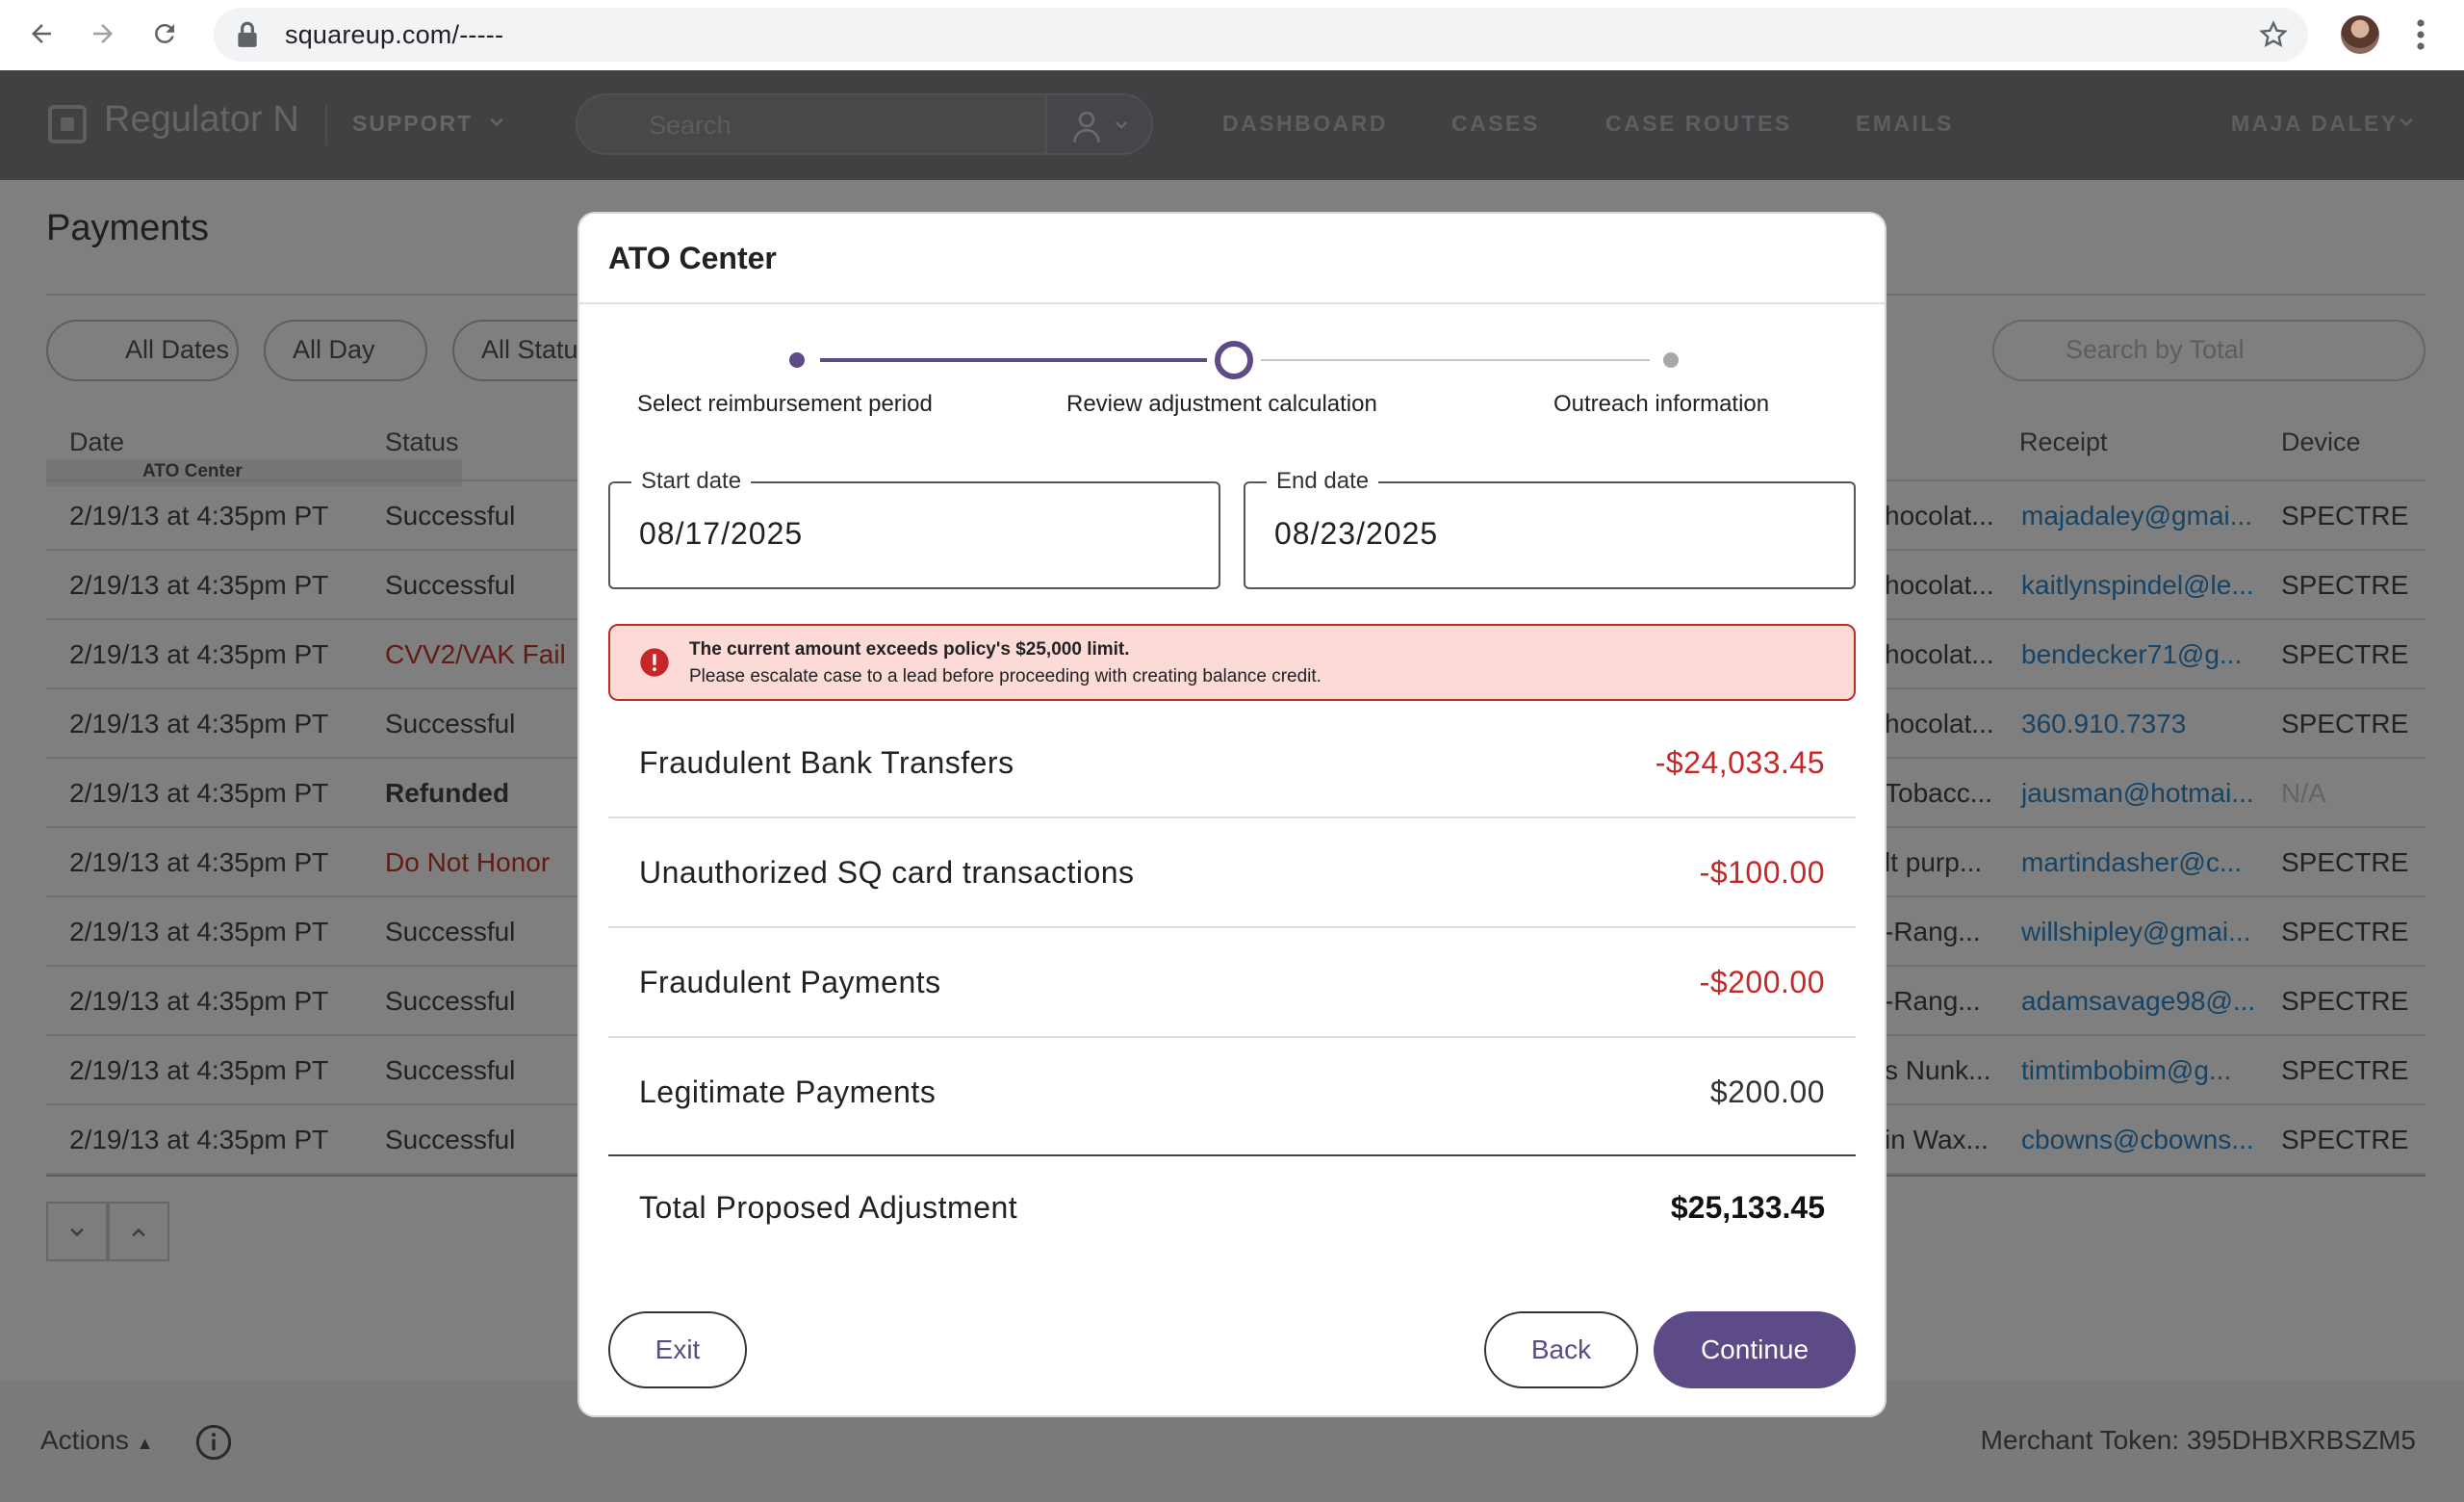 This screenshot has width=2464, height=1502. I want to click on stepper-progress-line, so click(1013, 360).